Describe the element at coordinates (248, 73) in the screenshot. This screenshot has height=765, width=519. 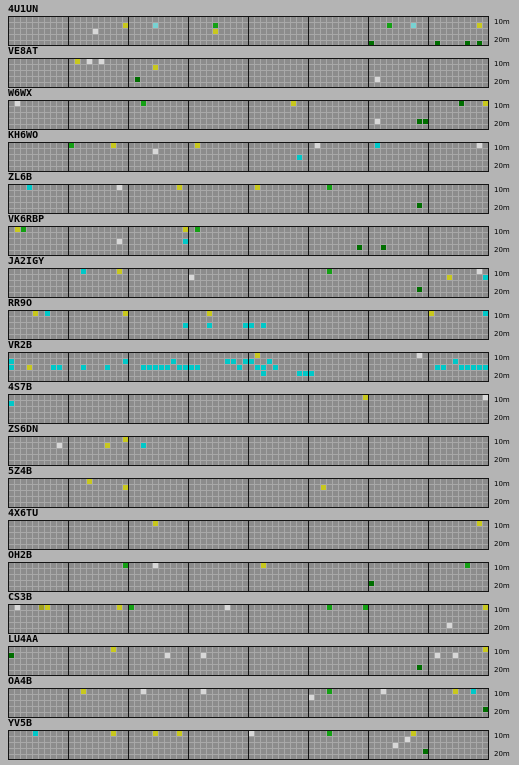
I see `grid-border` at that location.